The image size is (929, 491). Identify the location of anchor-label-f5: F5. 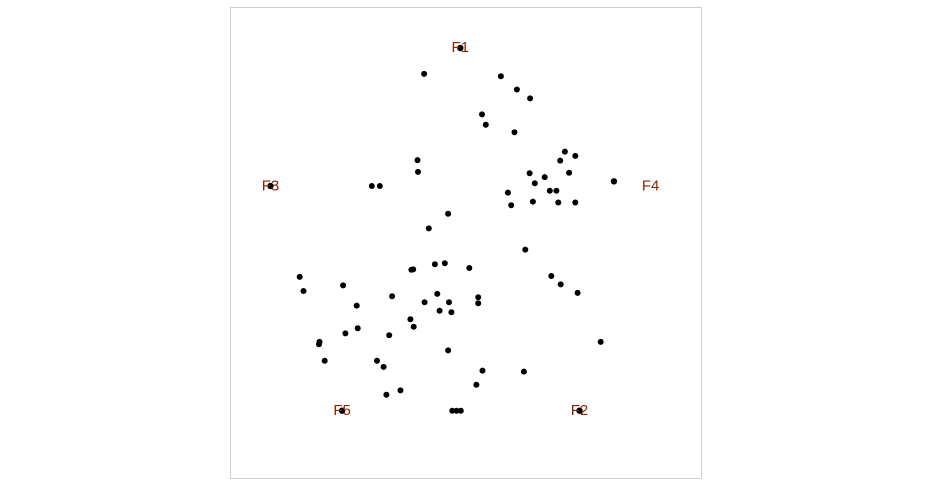
(342, 410).